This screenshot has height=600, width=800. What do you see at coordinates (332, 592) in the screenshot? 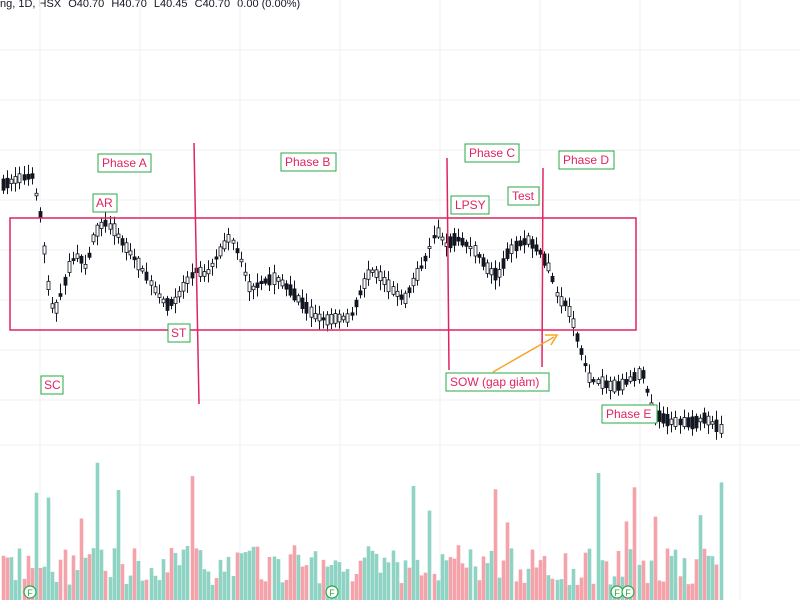
I see `event-marker-f-2: F` at bounding box center [332, 592].